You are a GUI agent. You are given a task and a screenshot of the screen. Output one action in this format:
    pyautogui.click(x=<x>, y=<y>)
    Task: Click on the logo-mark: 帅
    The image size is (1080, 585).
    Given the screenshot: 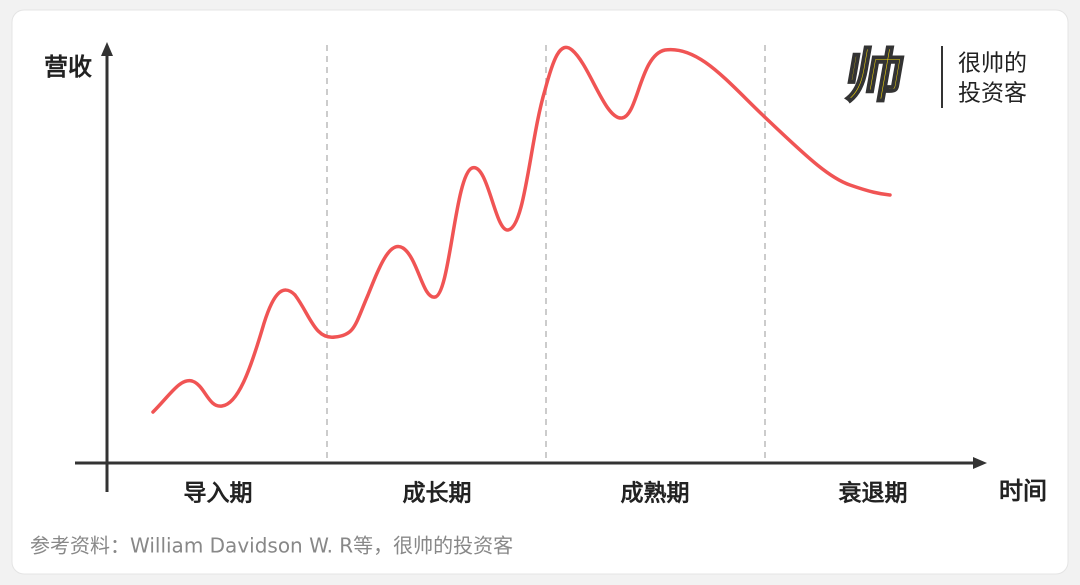 What is the action you would take?
    pyautogui.click(x=875, y=75)
    